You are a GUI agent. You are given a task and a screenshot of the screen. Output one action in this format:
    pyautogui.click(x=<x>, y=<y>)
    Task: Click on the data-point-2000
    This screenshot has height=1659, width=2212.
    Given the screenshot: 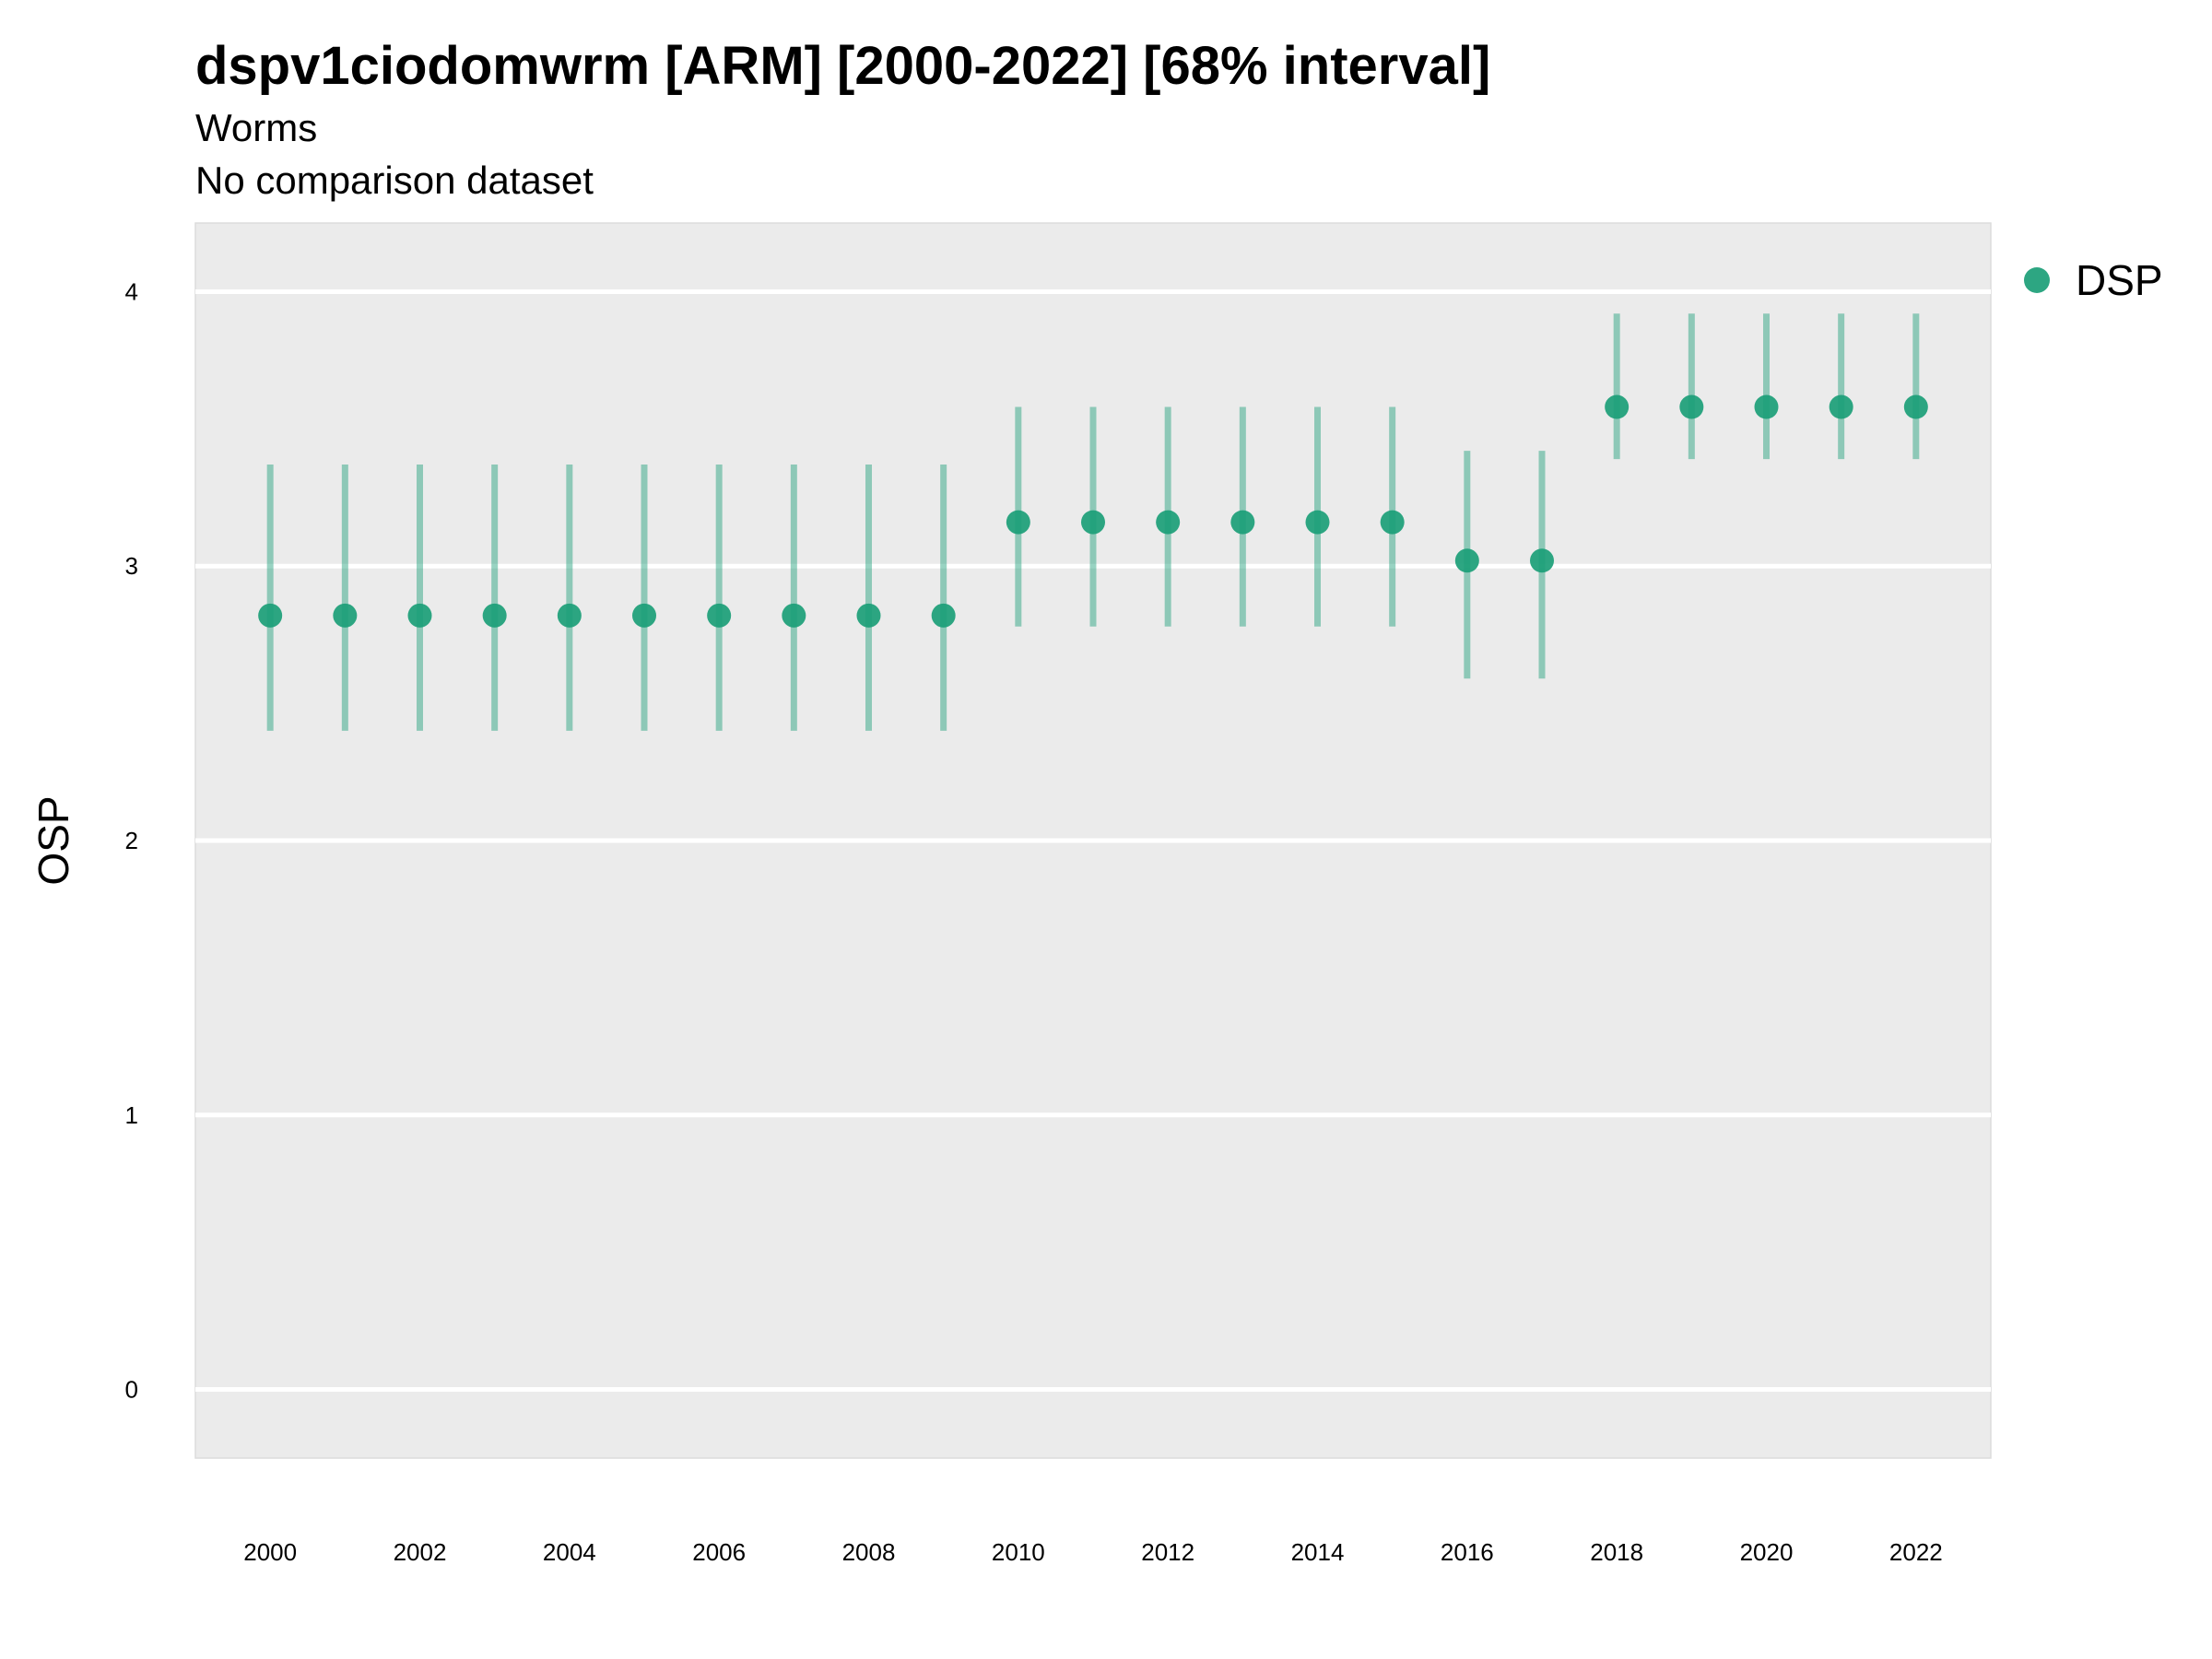 What is the action you would take?
    pyautogui.click(x=270, y=615)
    